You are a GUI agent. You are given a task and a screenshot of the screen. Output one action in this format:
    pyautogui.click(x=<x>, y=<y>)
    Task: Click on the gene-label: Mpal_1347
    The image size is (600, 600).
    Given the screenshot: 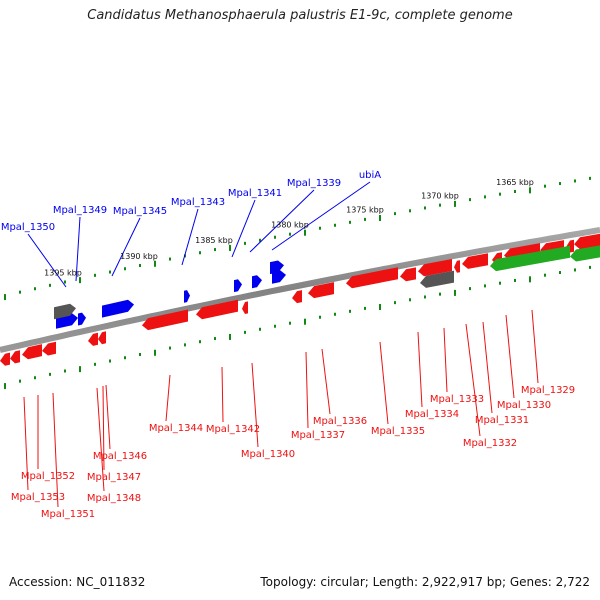 What is the action you would take?
    pyautogui.click(x=114, y=477)
    